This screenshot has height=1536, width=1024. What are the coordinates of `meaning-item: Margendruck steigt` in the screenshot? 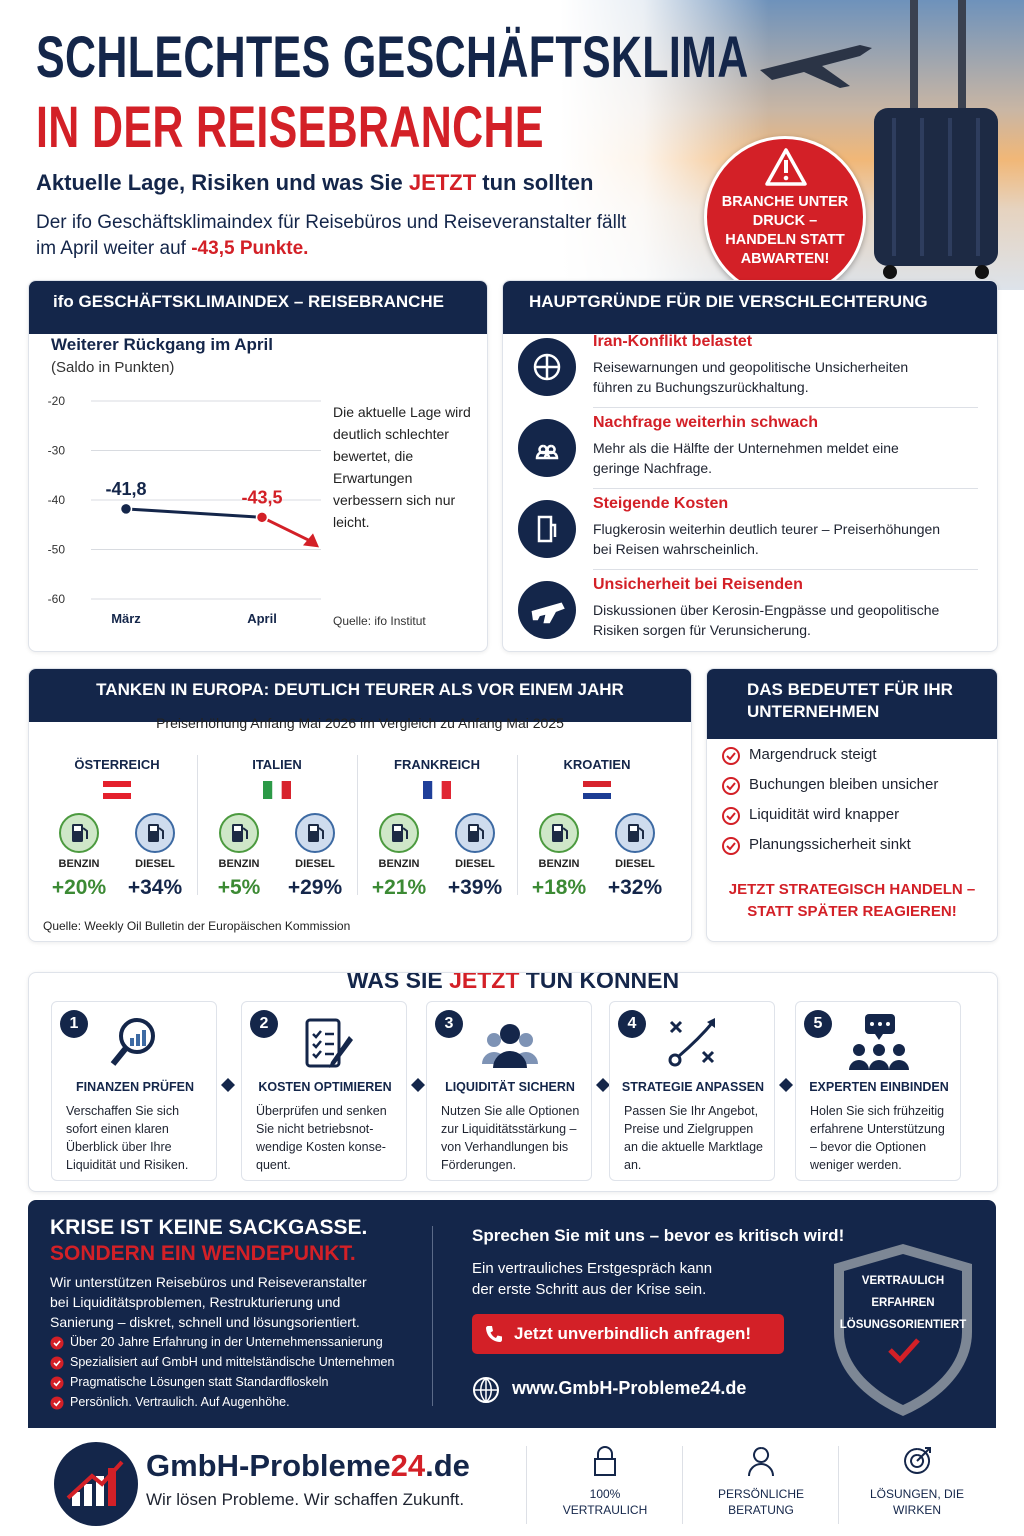 It's located at (813, 754).